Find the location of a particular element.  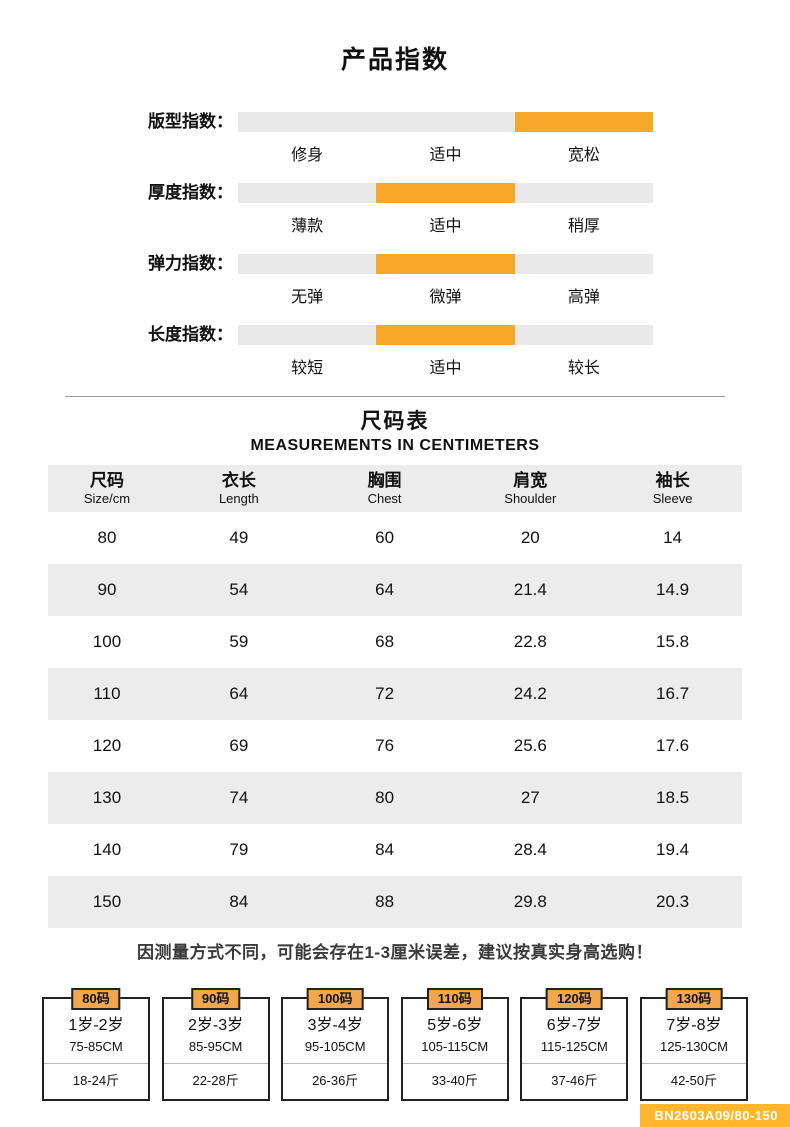

size-card-weight: 18-24斤 is located at coordinates (96, 1080).